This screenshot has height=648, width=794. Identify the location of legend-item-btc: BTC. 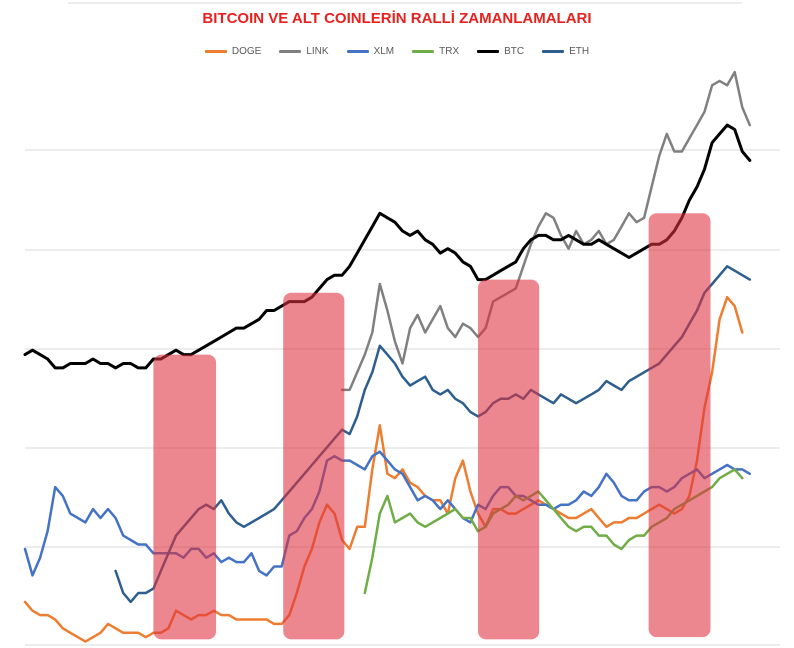
(500, 51).